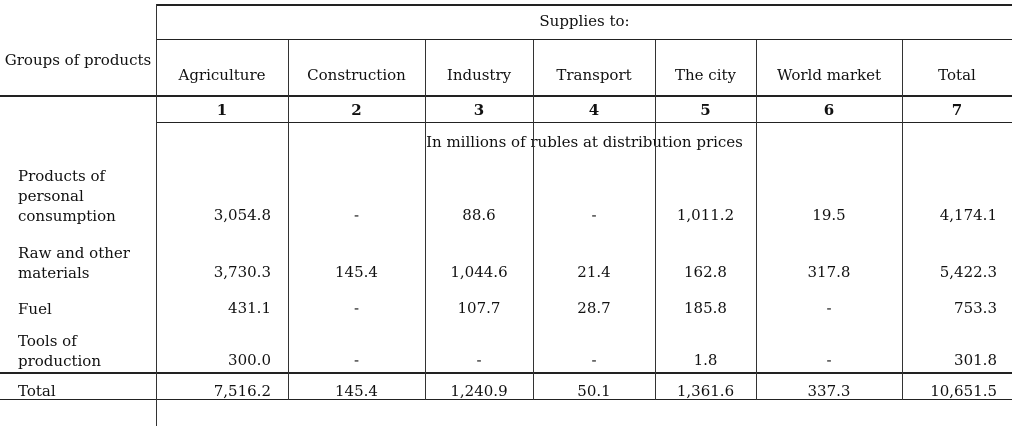 The image size is (1012, 426). What do you see at coordinates (594, 75) in the screenshot?
I see `column-header: Transport` at bounding box center [594, 75].